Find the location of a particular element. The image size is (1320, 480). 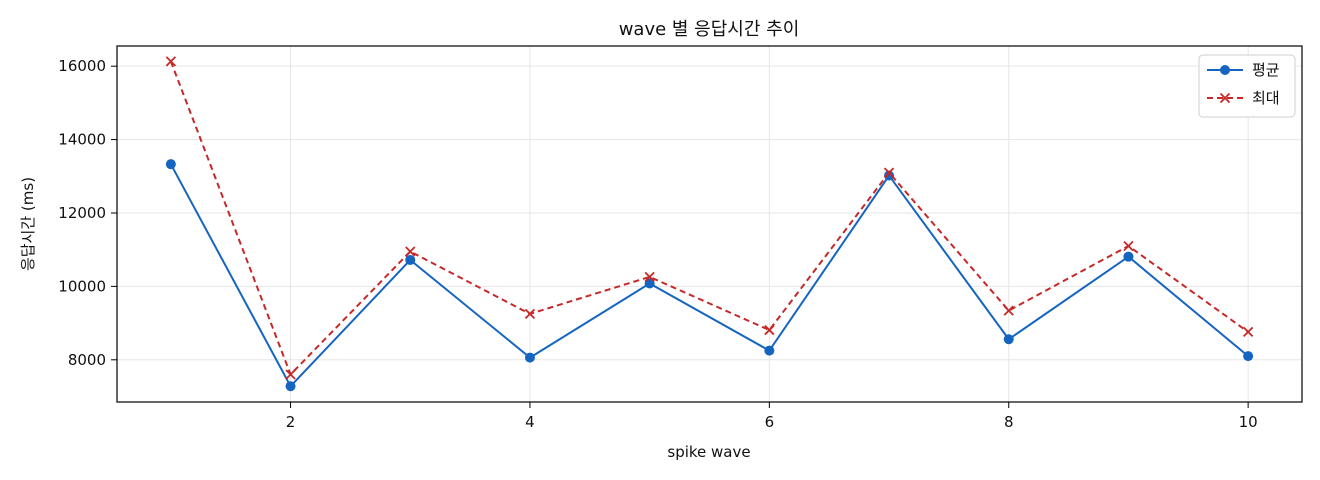

y-tick-label: 8000 is located at coordinates (87, 360).